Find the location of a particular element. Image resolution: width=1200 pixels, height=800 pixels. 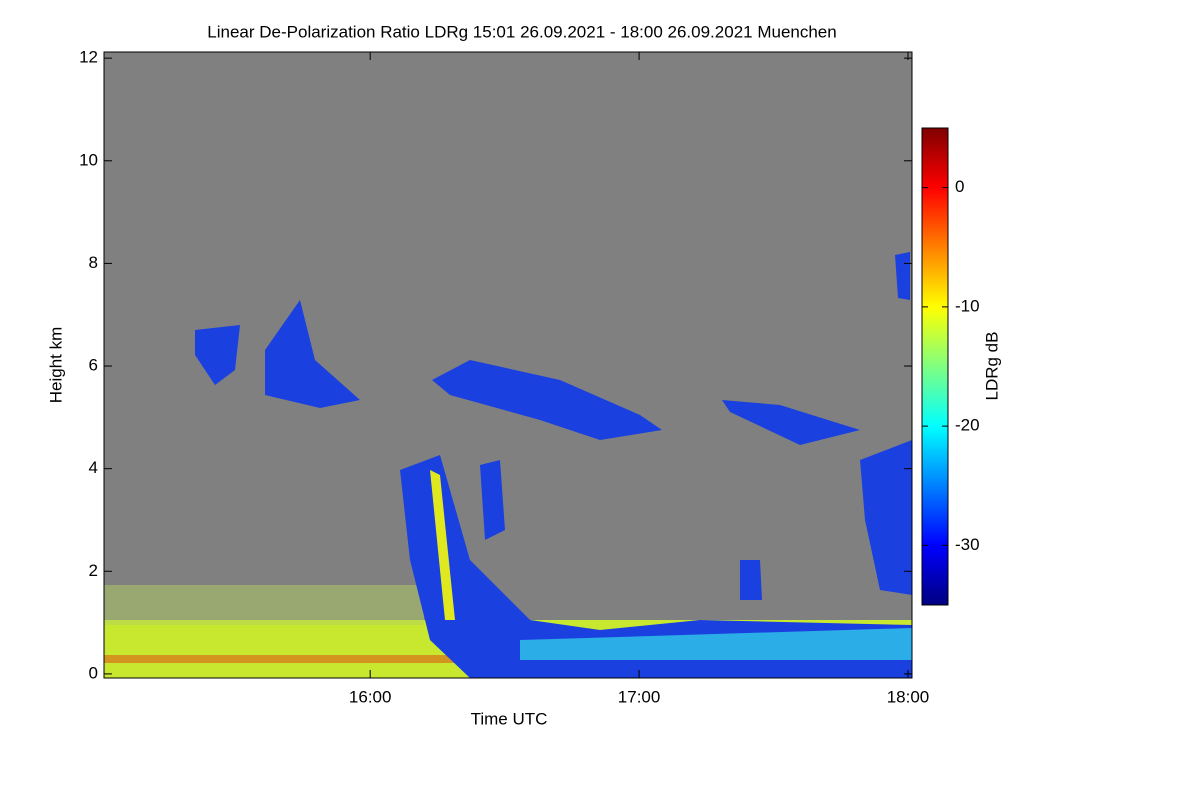

colorbar-tick-label: -30 is located at coordinates (967, 544).